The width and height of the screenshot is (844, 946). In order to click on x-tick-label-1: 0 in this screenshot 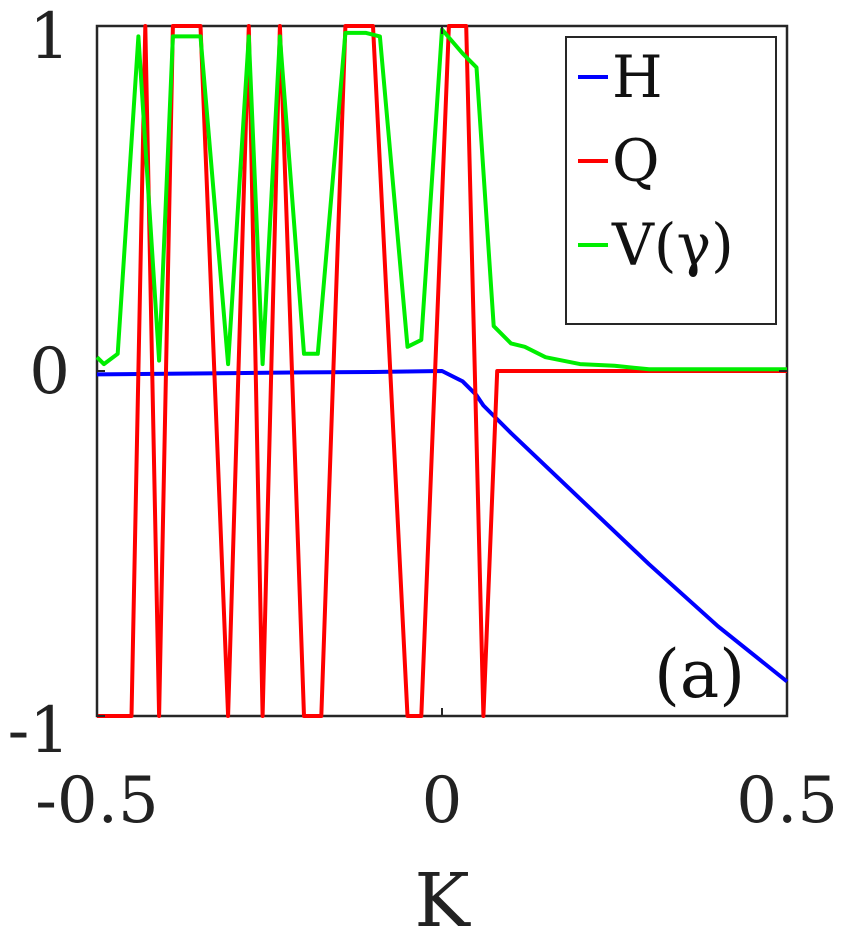, I will do `click(442, 801)`.